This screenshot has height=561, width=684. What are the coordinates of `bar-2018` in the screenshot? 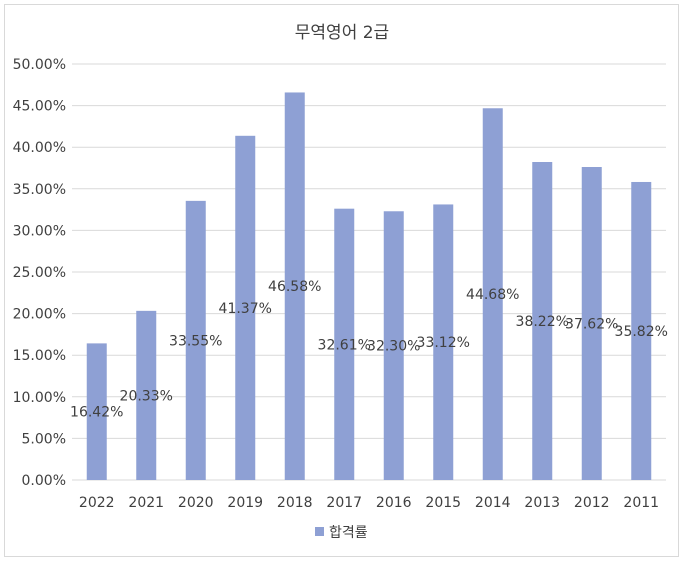 It's located at (294, 286).